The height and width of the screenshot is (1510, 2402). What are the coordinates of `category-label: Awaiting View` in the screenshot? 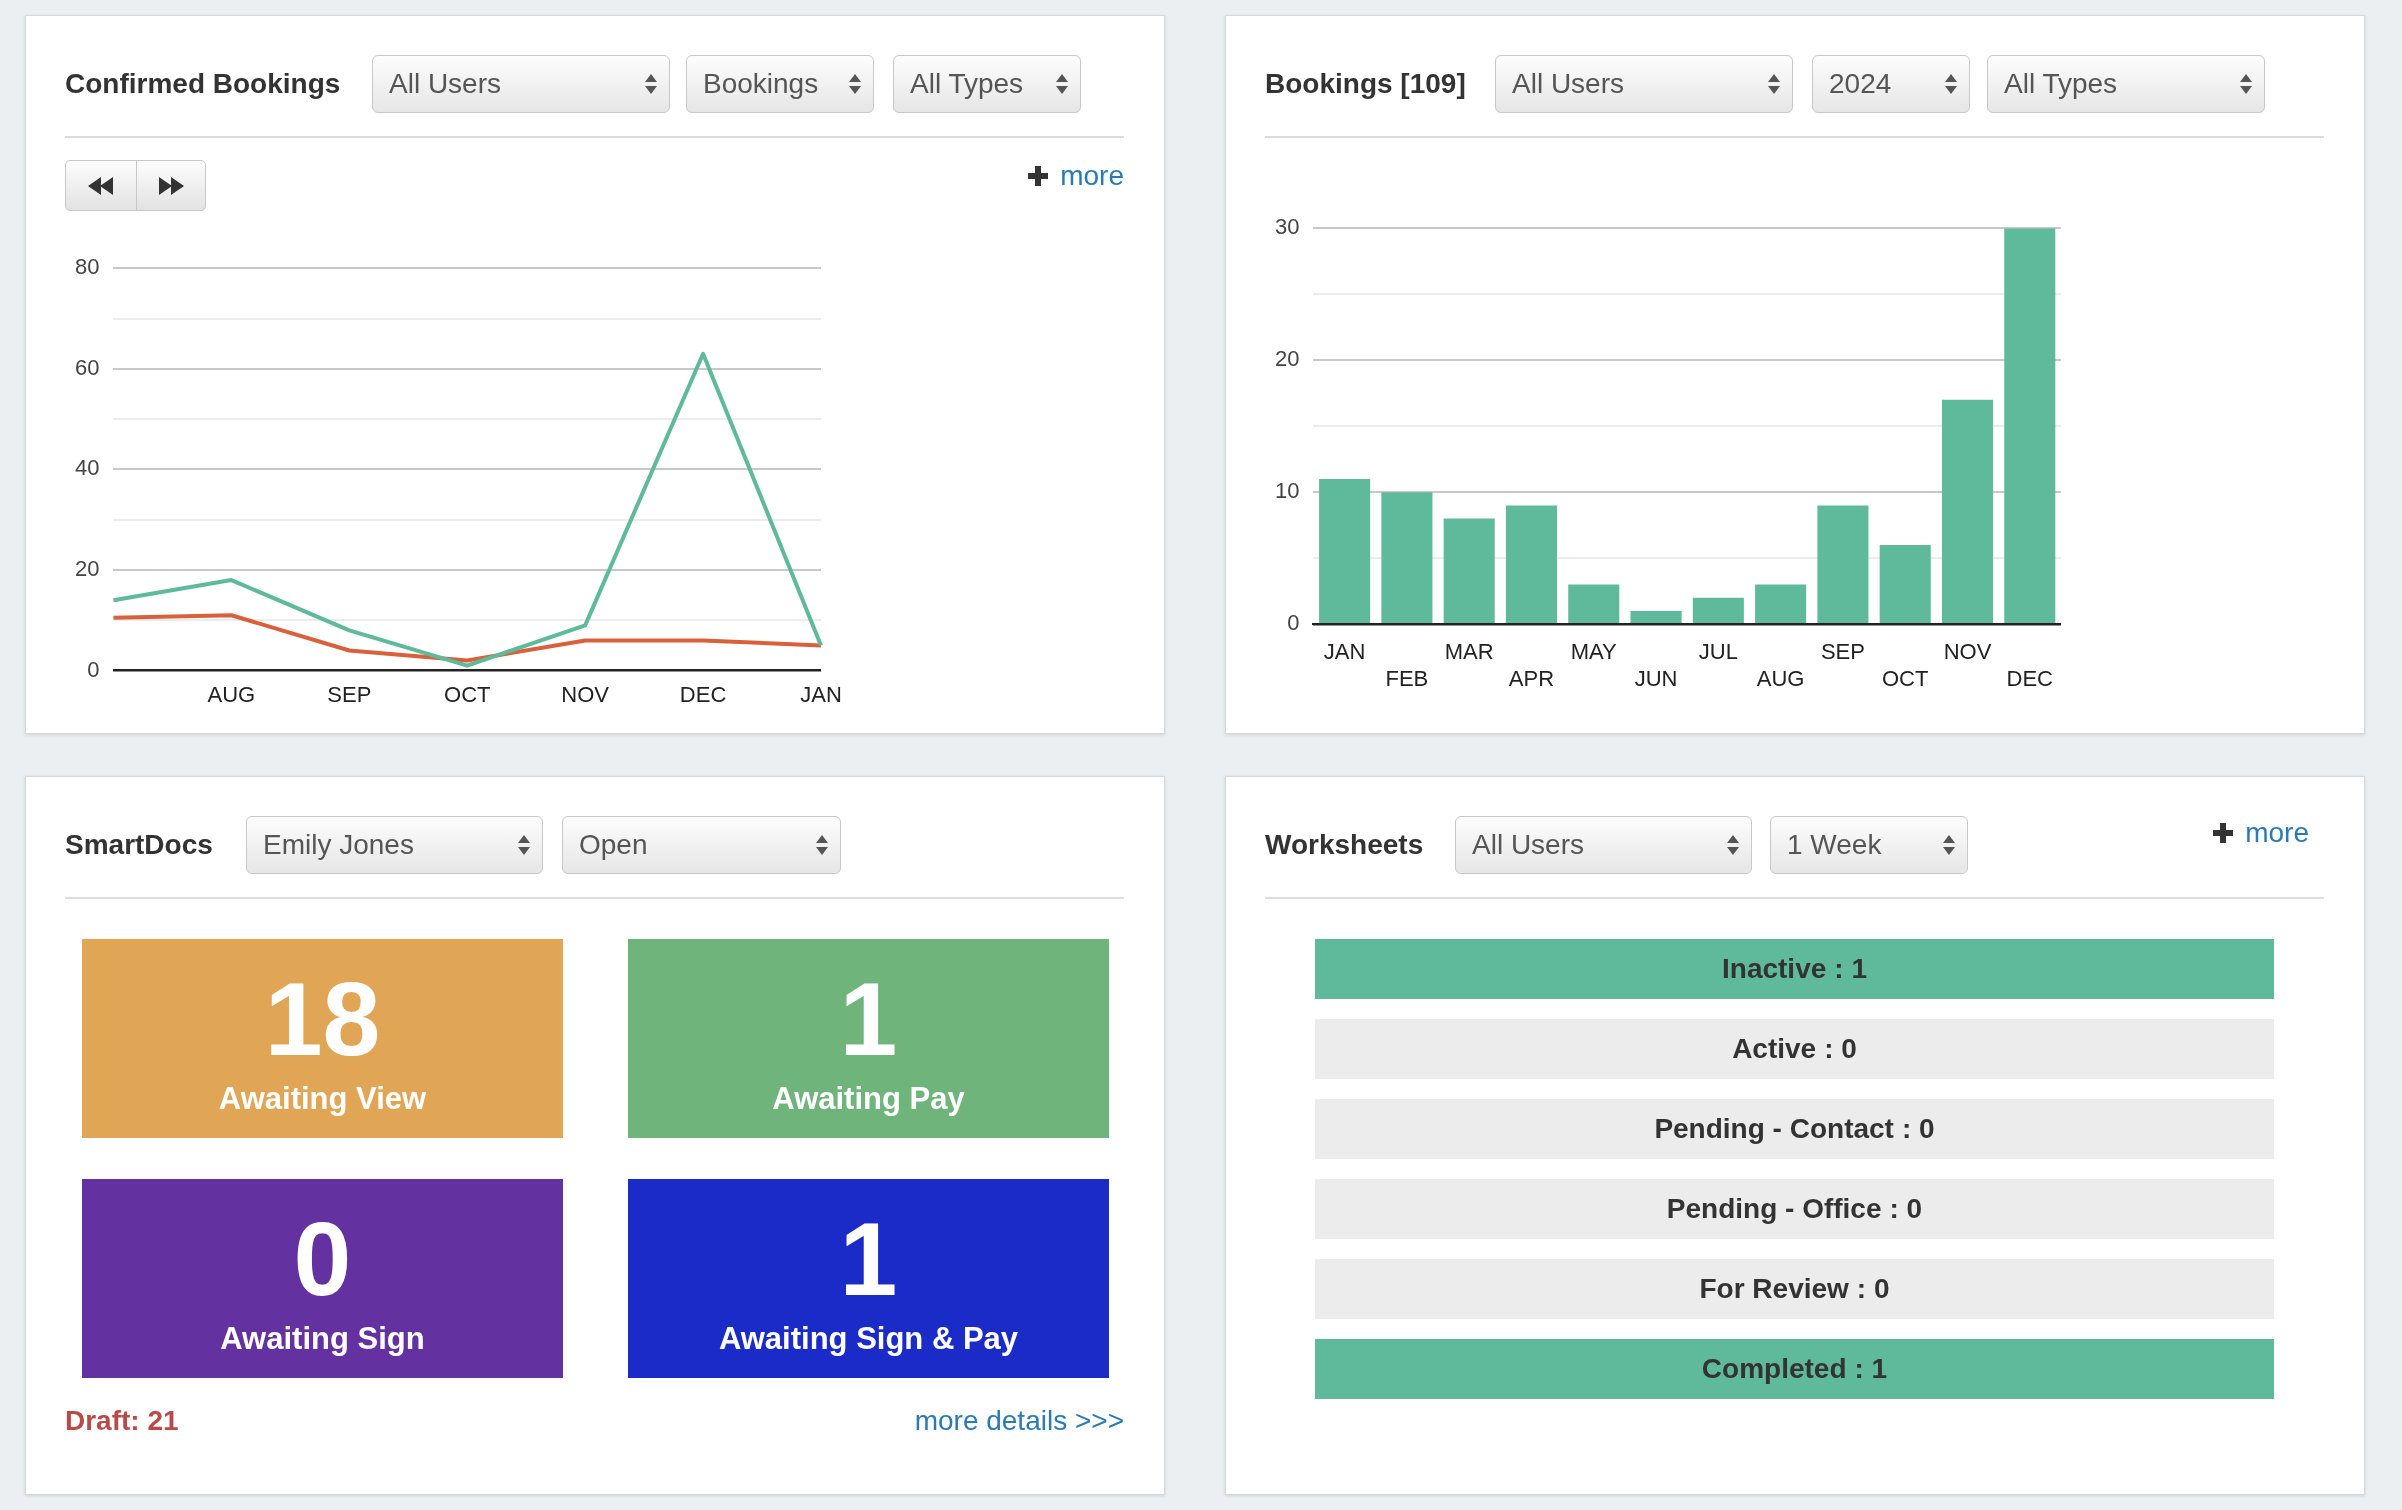 It's located at (322, 1098).